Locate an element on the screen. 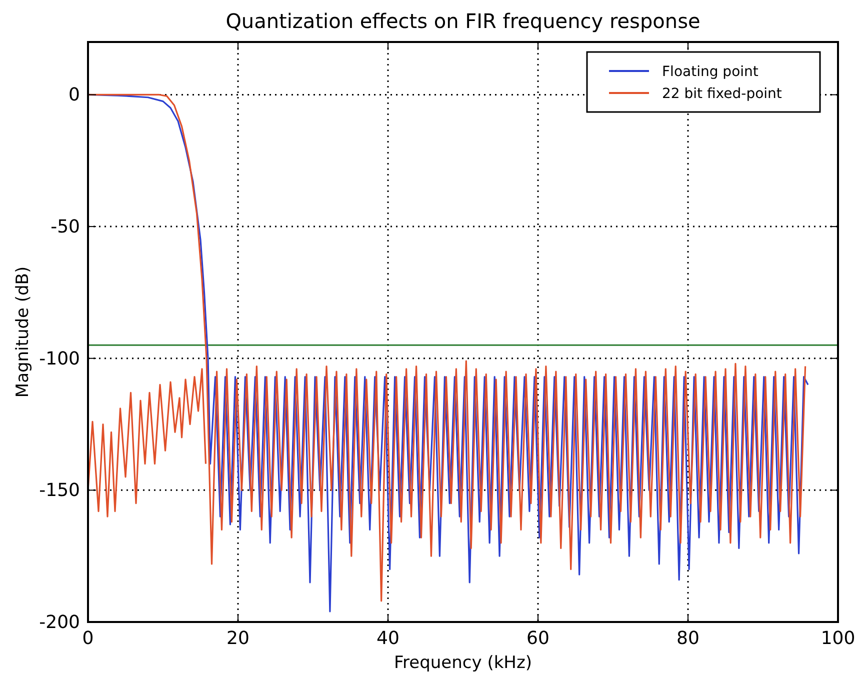  x-tick-label: 60 is located at coordinates (538, 638).